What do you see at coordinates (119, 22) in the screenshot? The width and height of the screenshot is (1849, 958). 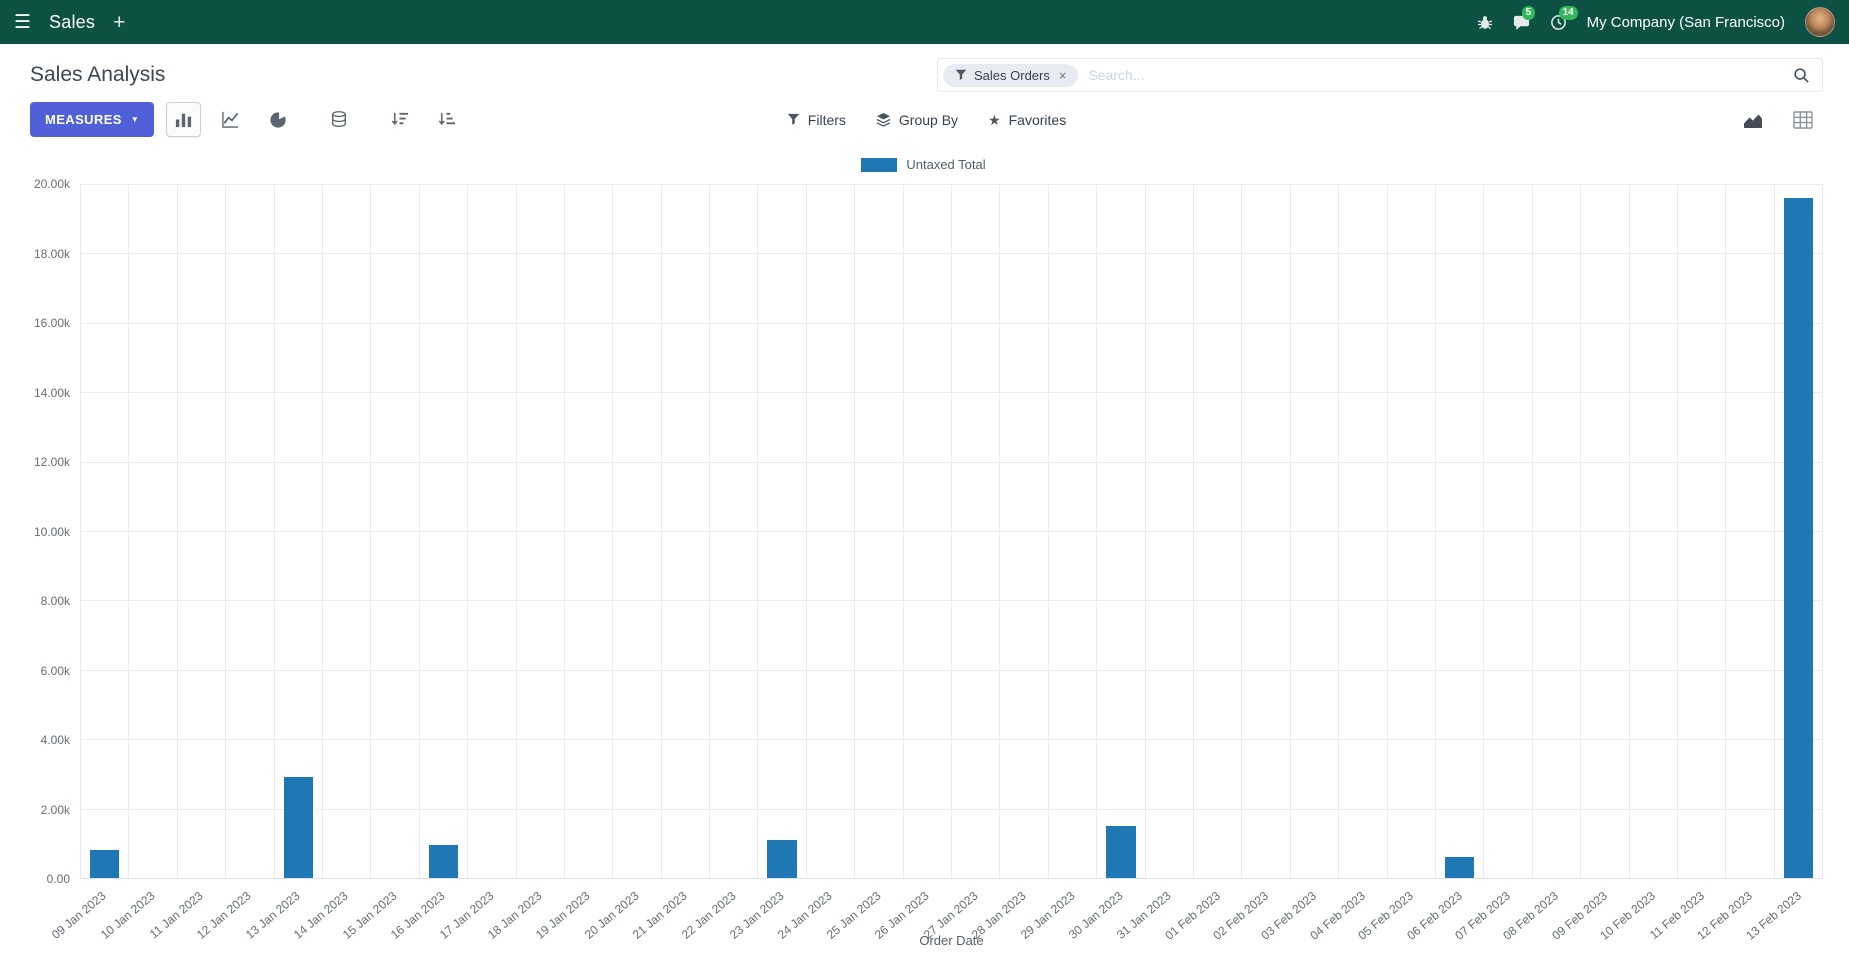 I see `plus-icon: +` at bounding box center [119, 22].